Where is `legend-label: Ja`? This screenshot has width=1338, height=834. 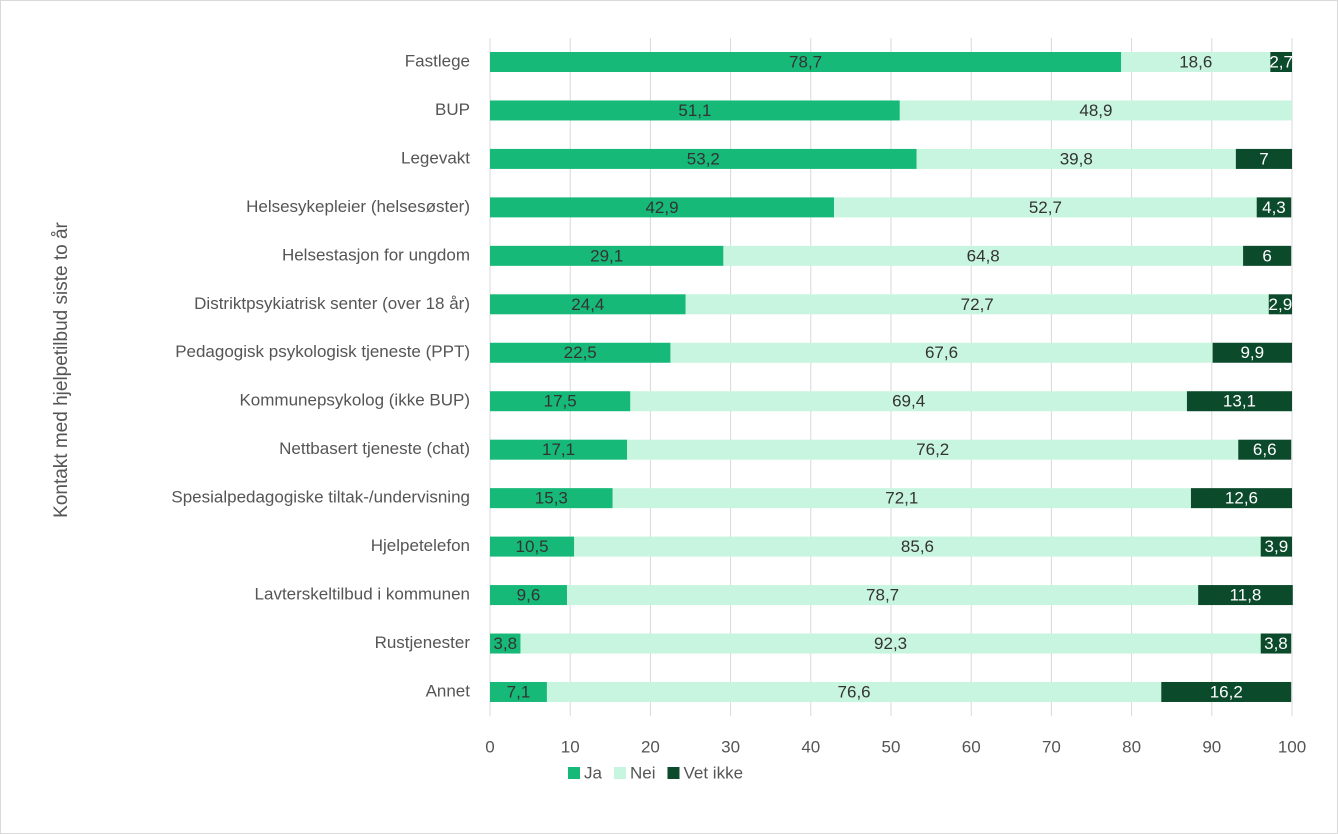 legend-label: Ja is located at coordinates (593, 772).